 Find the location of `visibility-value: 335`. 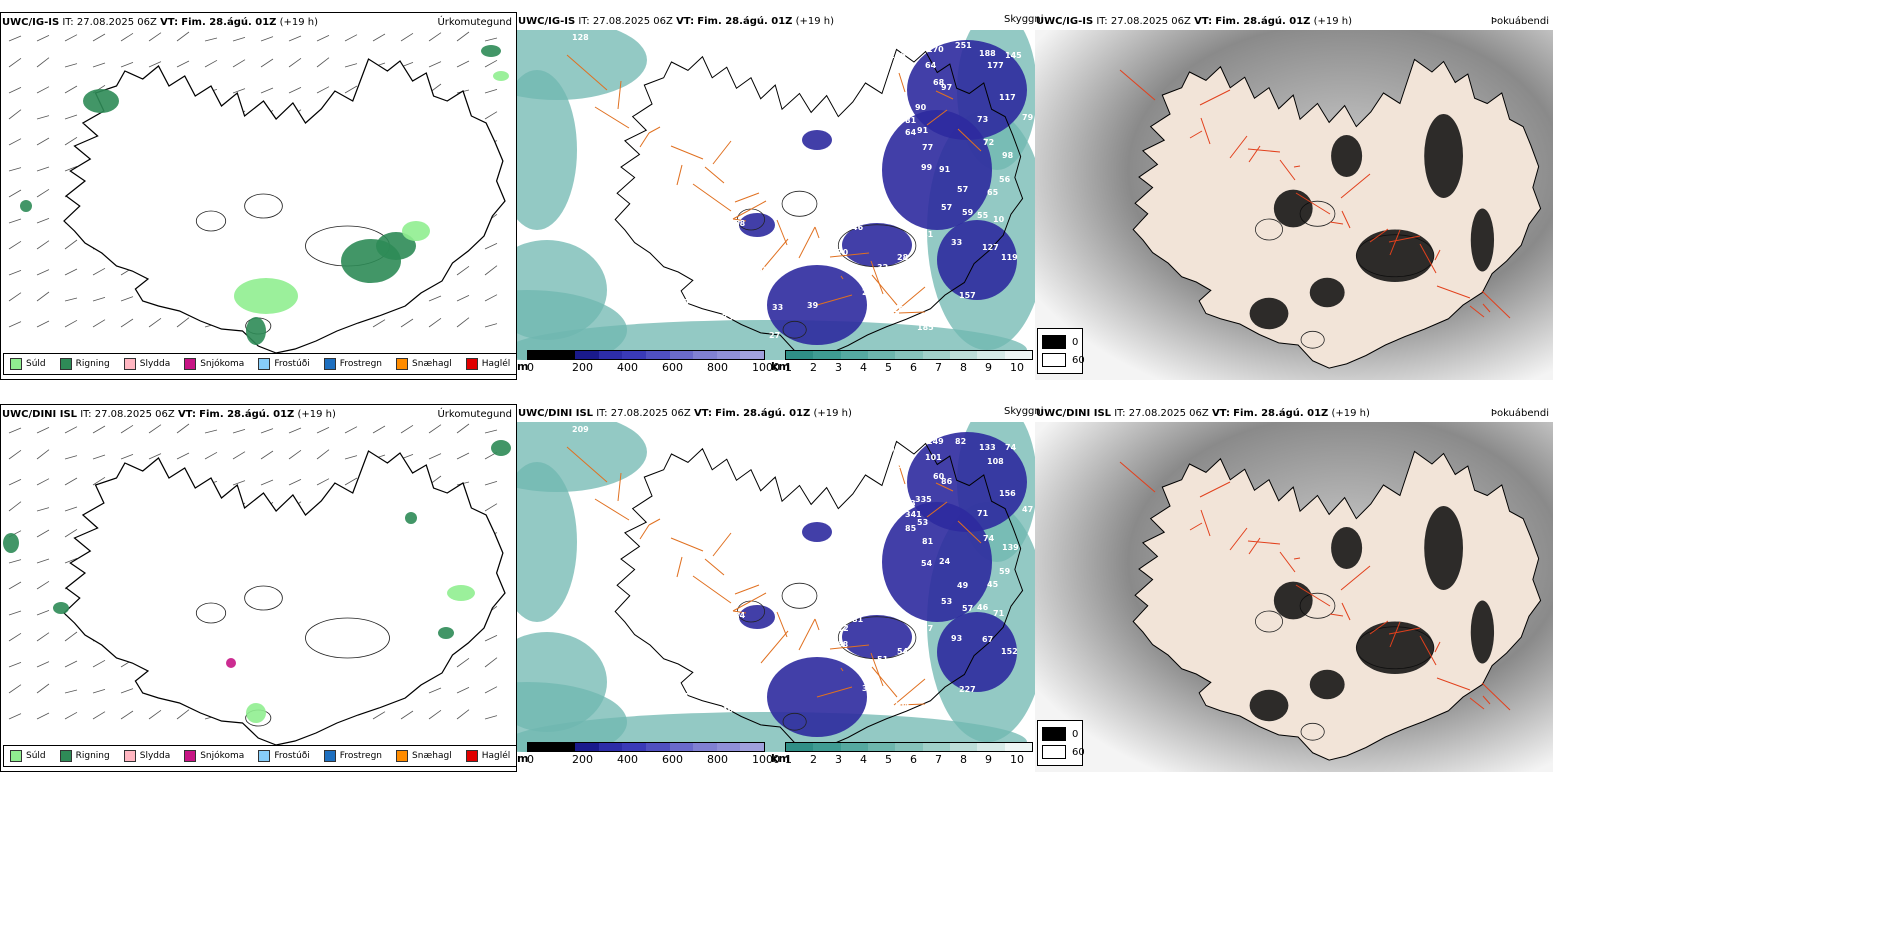

visibility-value: 335 is located at coordinates (923, 499).